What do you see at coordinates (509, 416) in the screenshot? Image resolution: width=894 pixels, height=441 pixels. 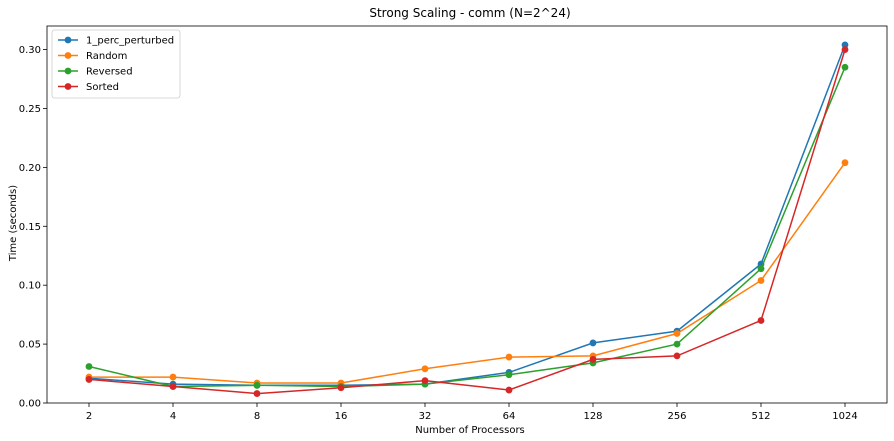 I see `x-tick-label: 64` at bounding box center [509, 416].